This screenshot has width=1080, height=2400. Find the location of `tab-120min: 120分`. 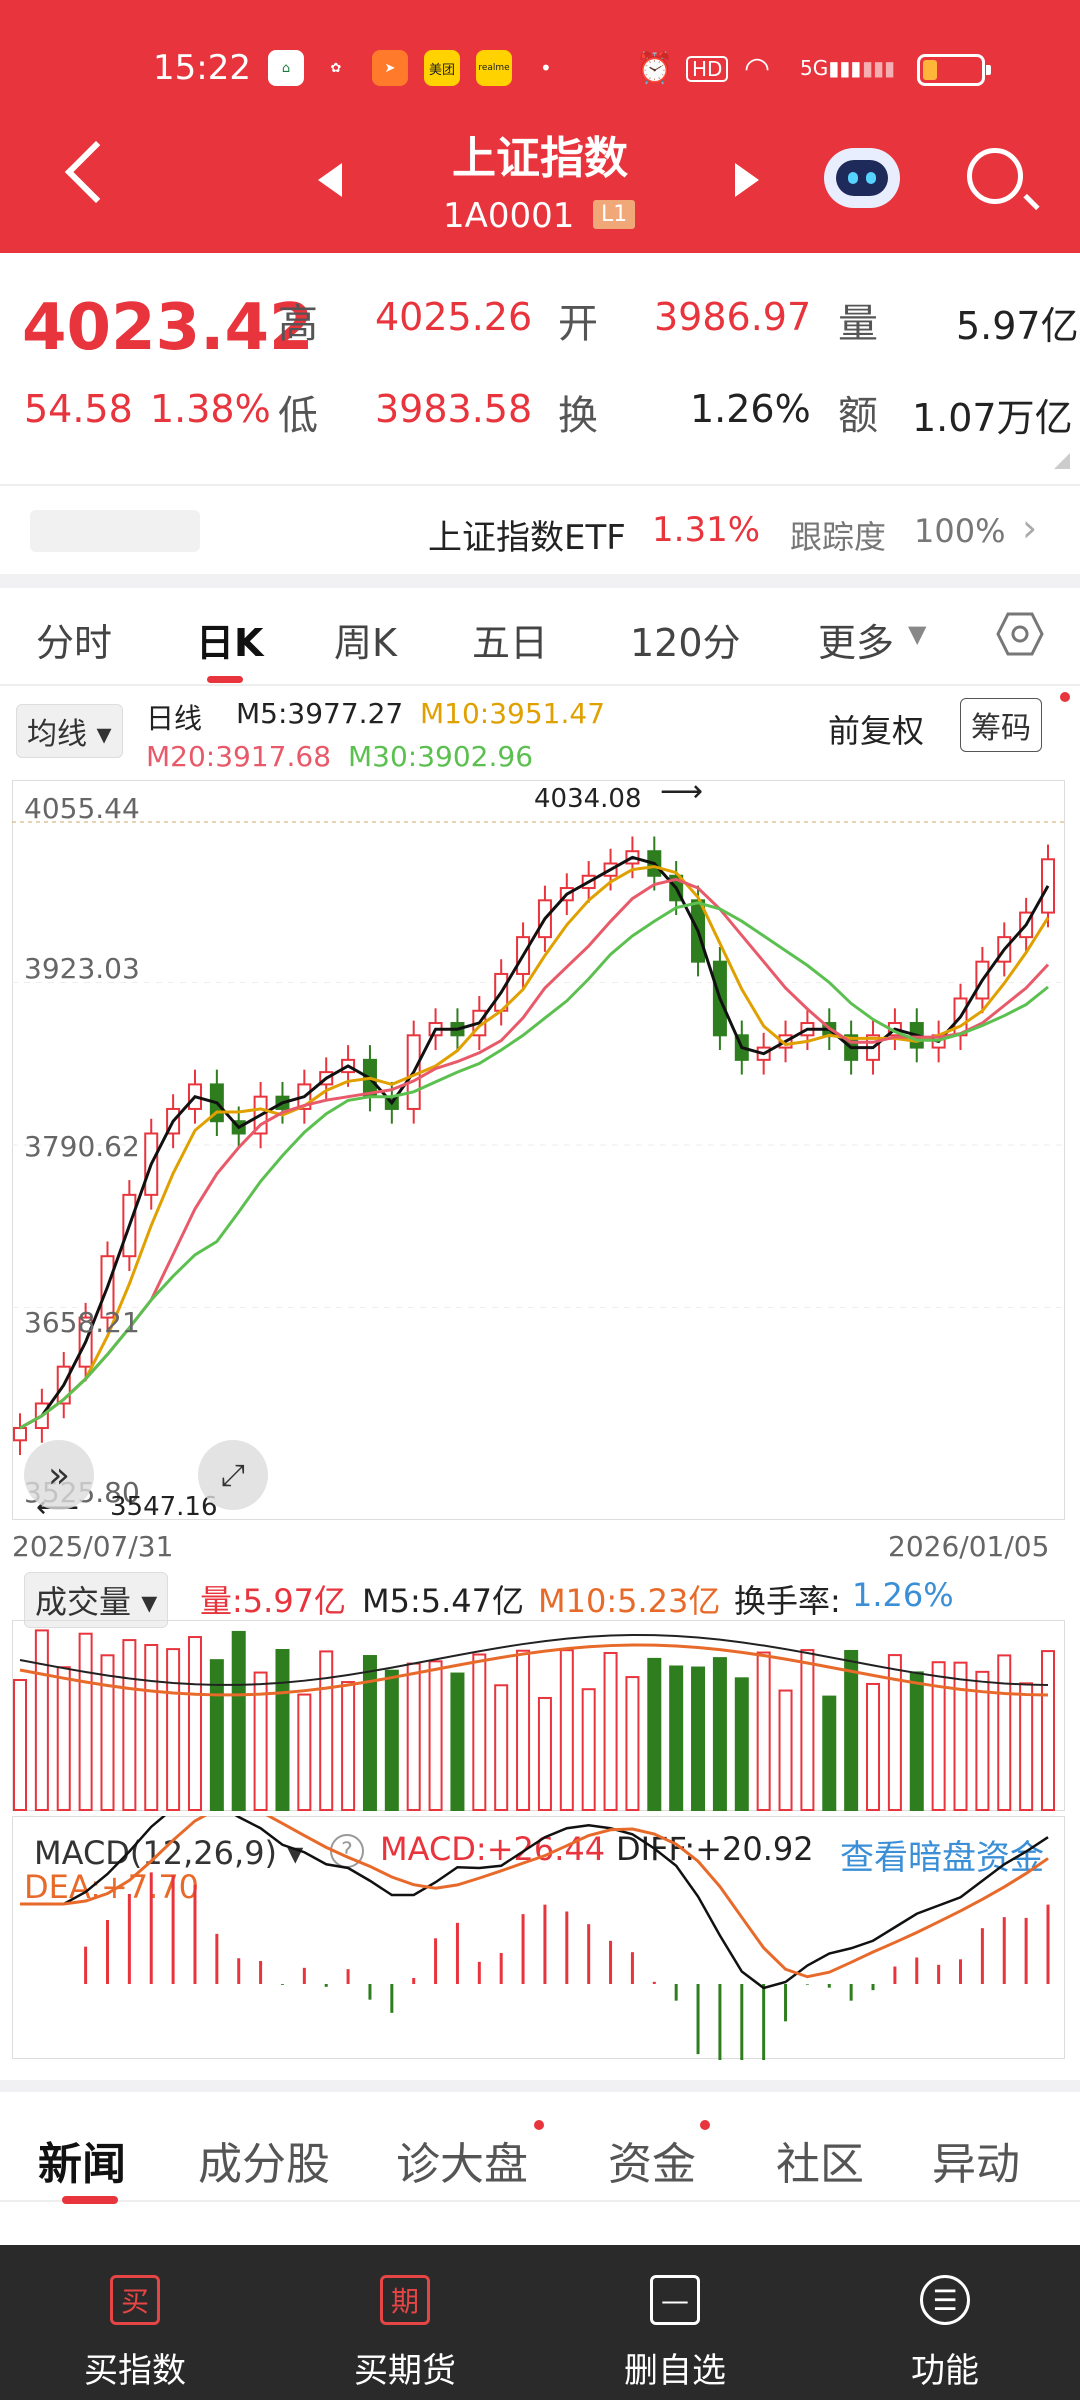

tab-120min: 120分 is located at coordinates (685, 643).